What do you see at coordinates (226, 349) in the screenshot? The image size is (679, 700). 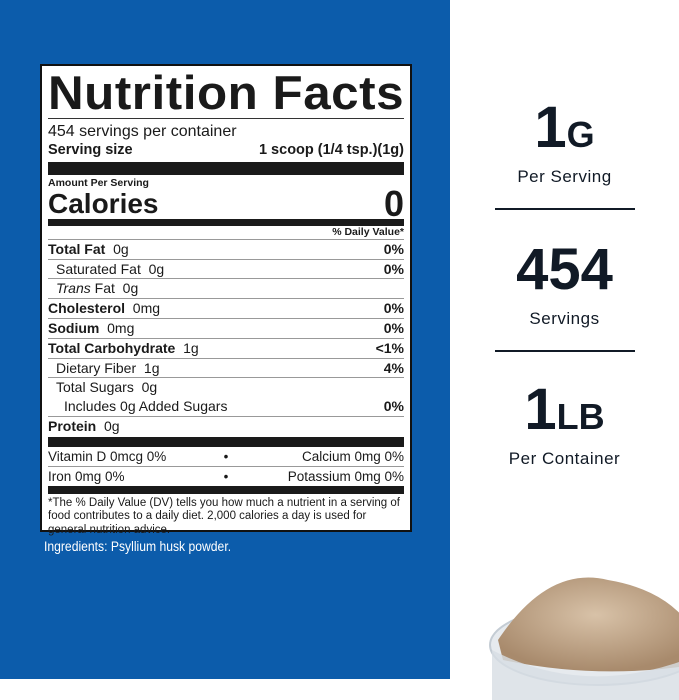 I see `nutrient-row-total-carbohydrate: Total Carbohydrate 1g <1%` at bounding box center [226, 349].